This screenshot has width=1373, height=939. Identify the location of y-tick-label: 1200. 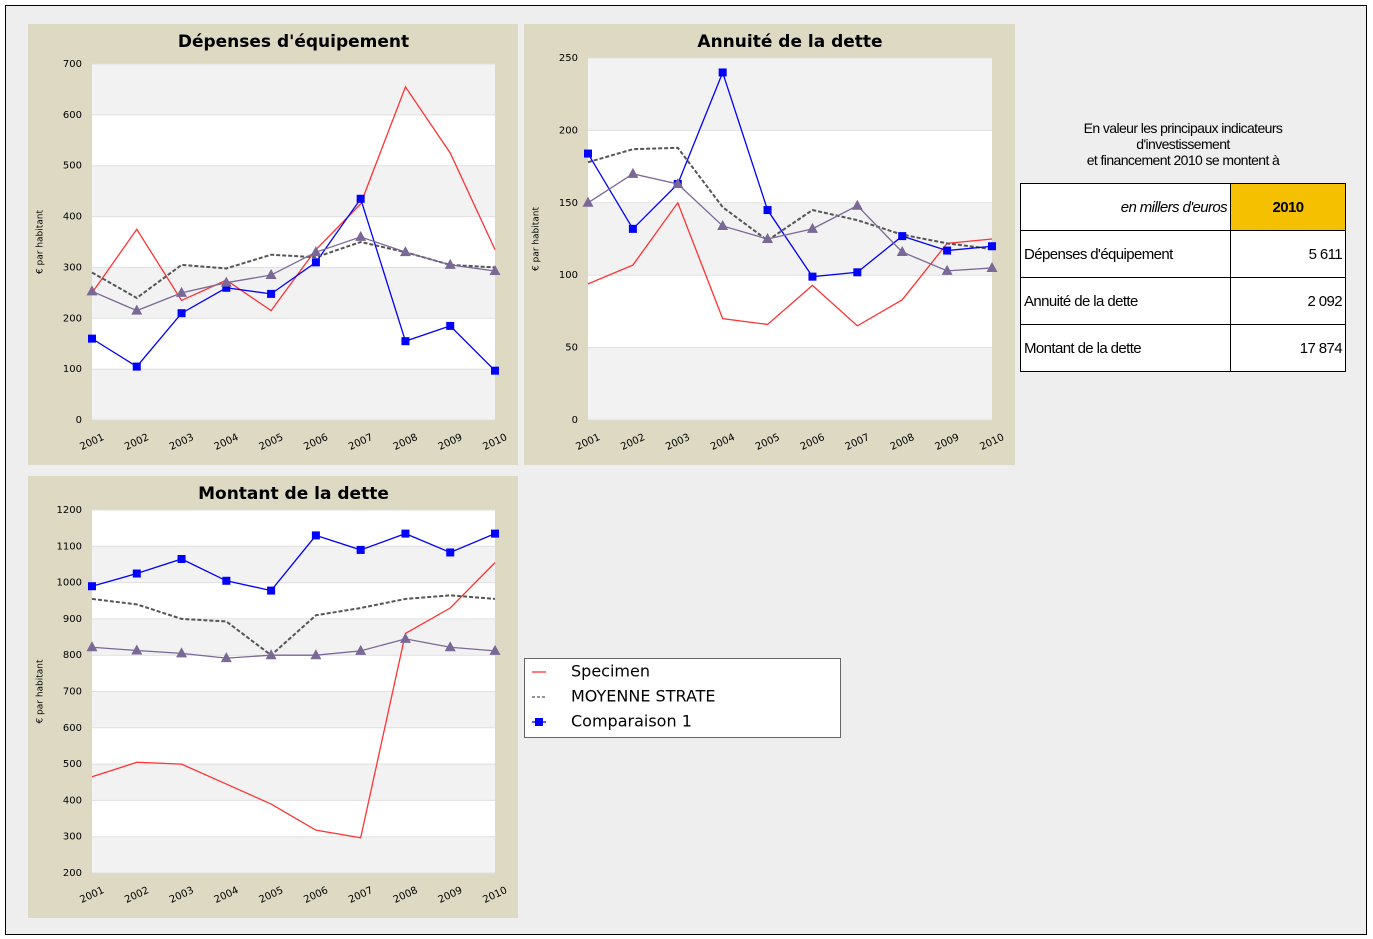
(69, 510).